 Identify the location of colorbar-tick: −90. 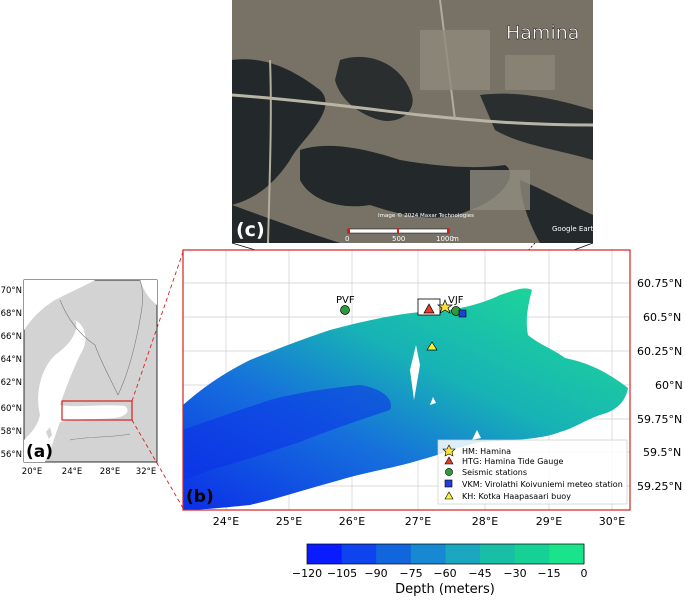
(375, 573).